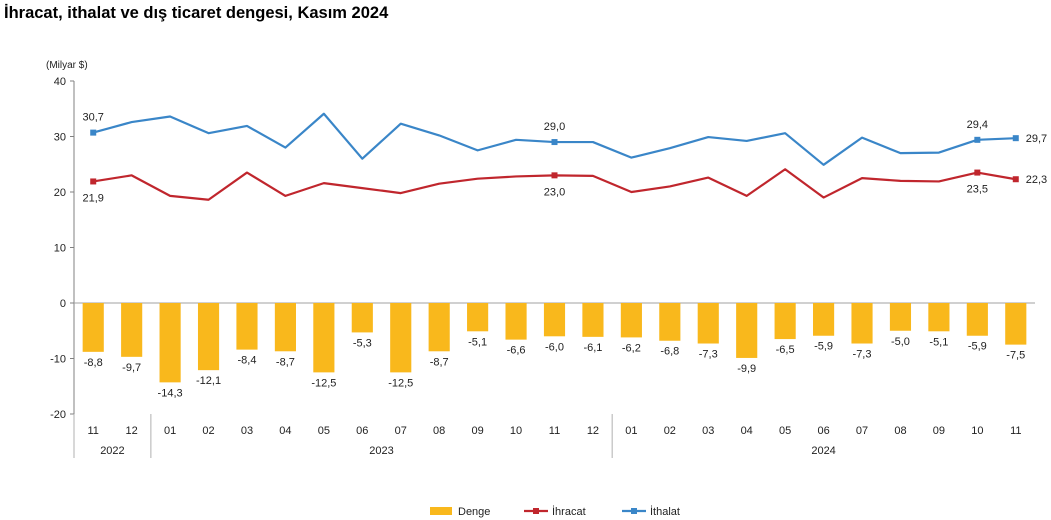 Image resolution: width=1051 pixels, height=520 pixels. I want to click on x-year-label: 2023, so click(381, 451).